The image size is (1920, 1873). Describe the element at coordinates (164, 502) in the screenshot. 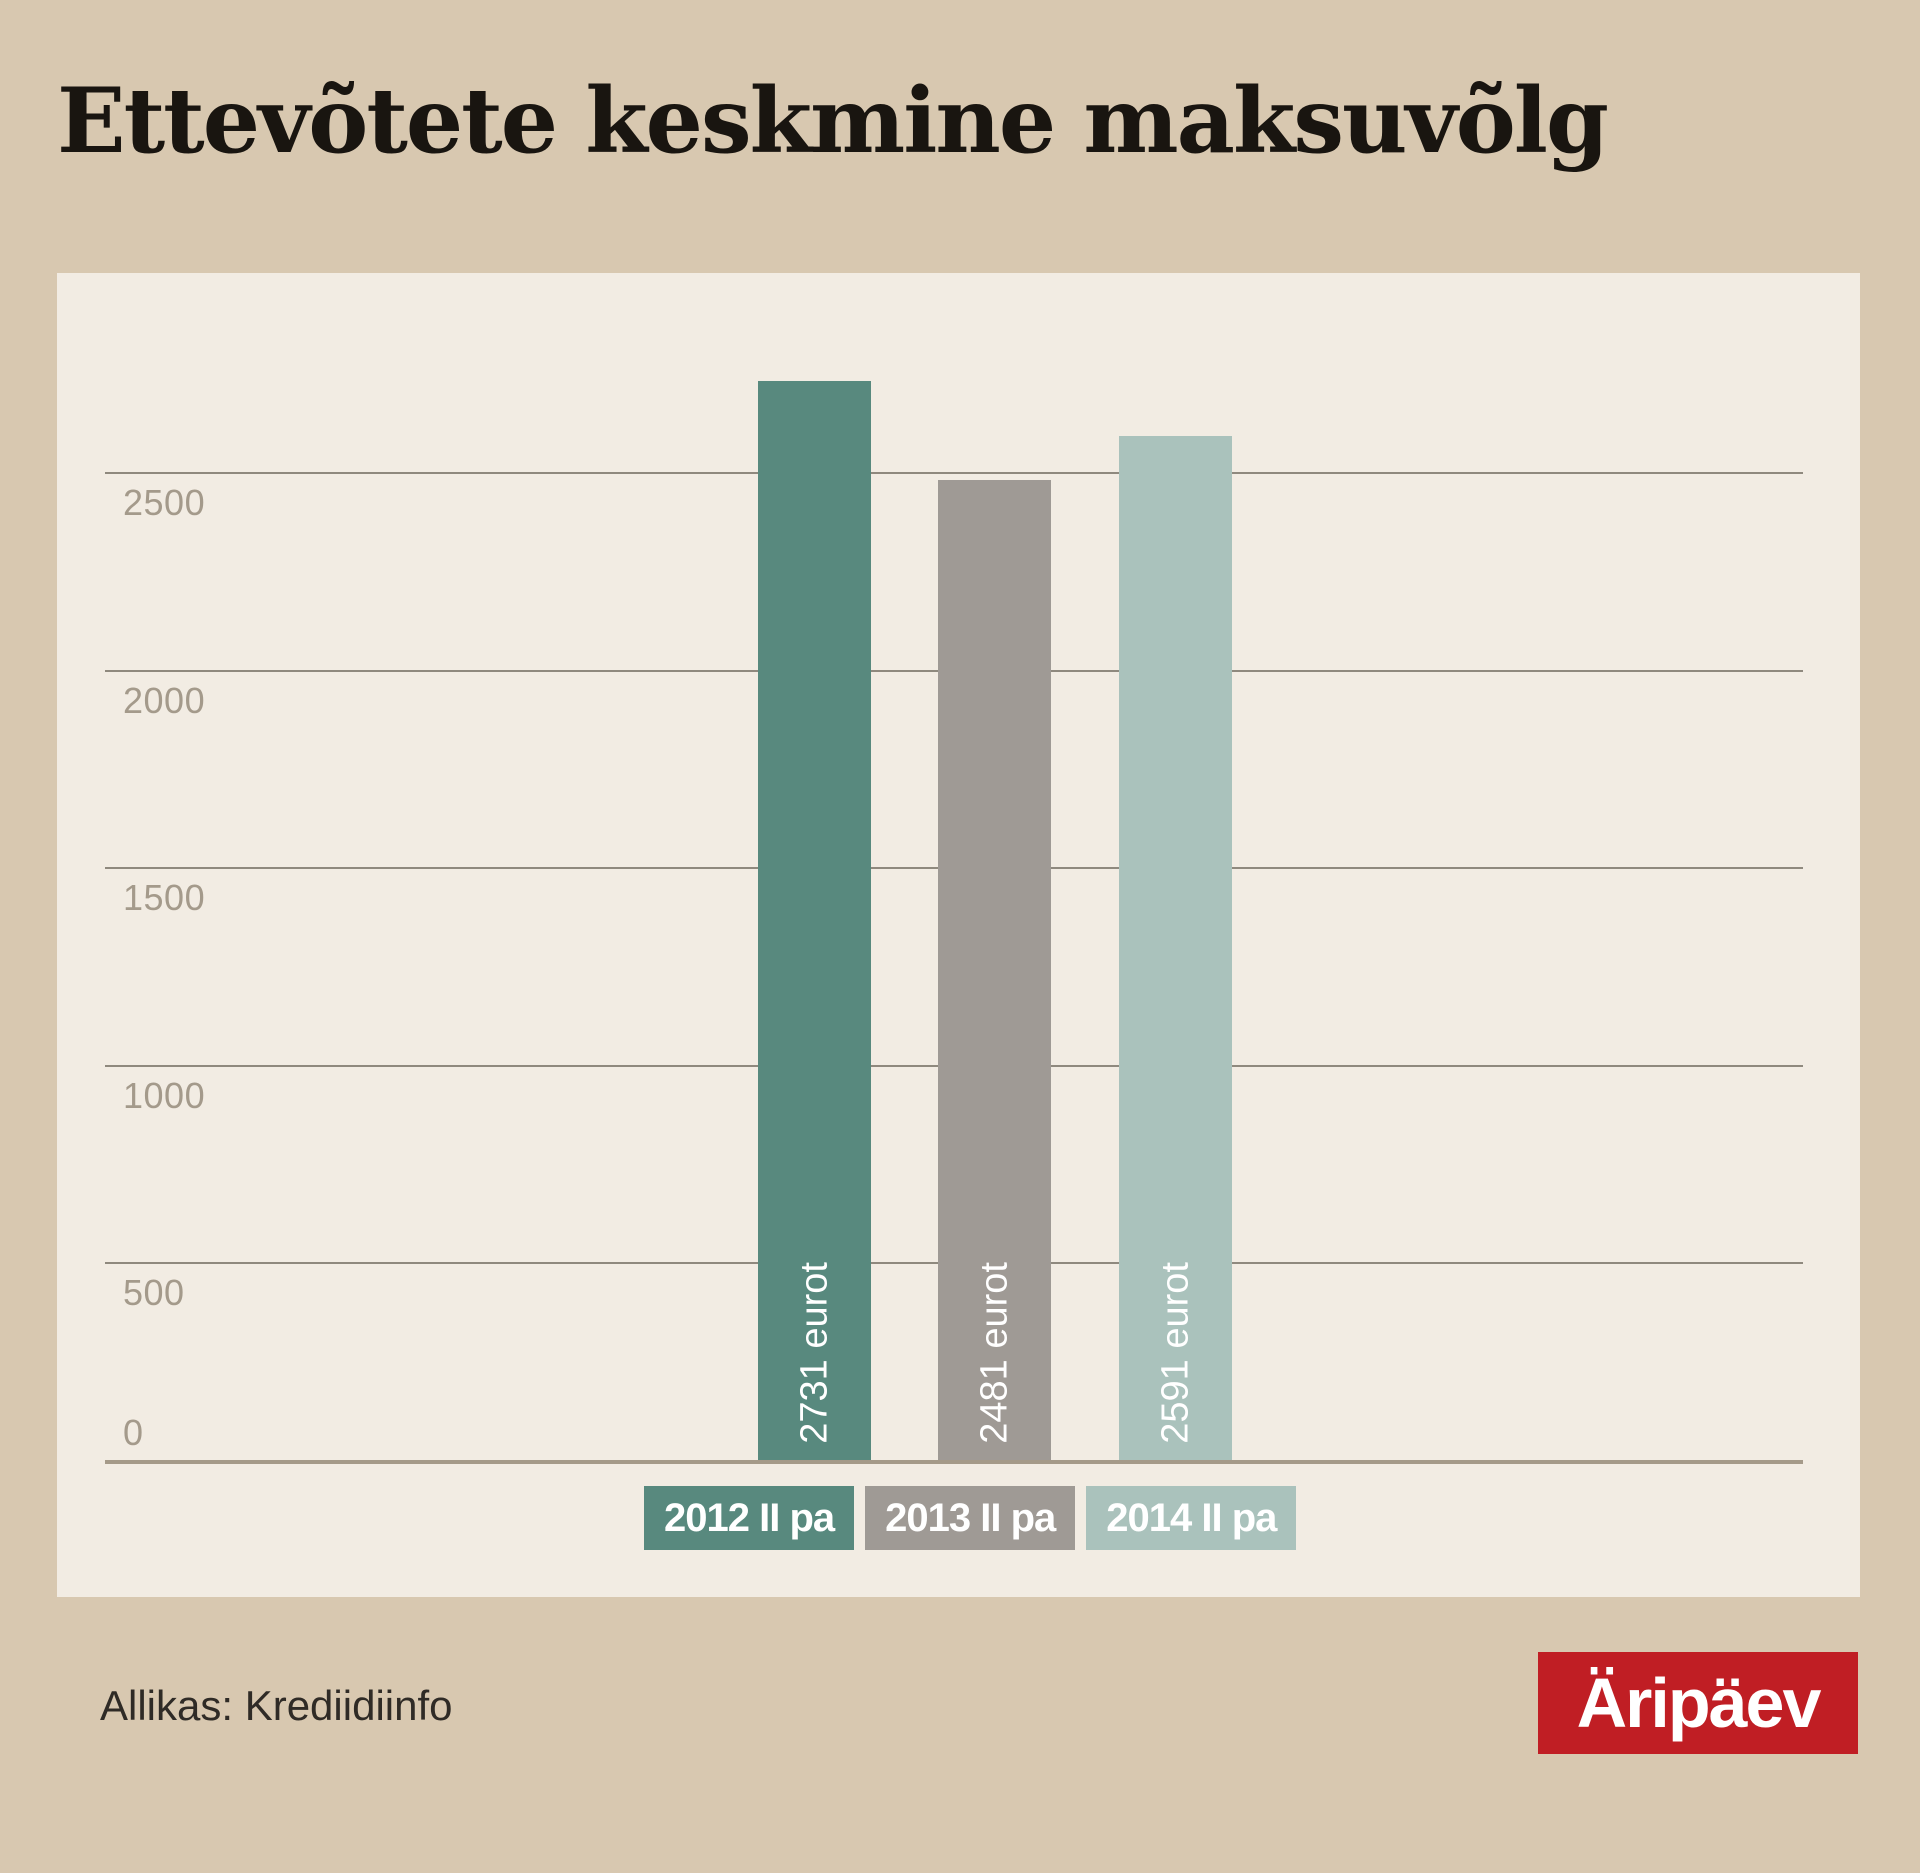

I see `y-tick-label: 2500` at that location.